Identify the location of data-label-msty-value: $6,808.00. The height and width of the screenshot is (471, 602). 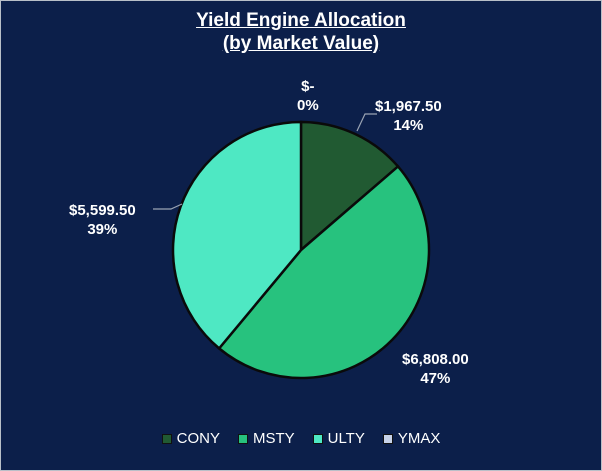
(435, 359).